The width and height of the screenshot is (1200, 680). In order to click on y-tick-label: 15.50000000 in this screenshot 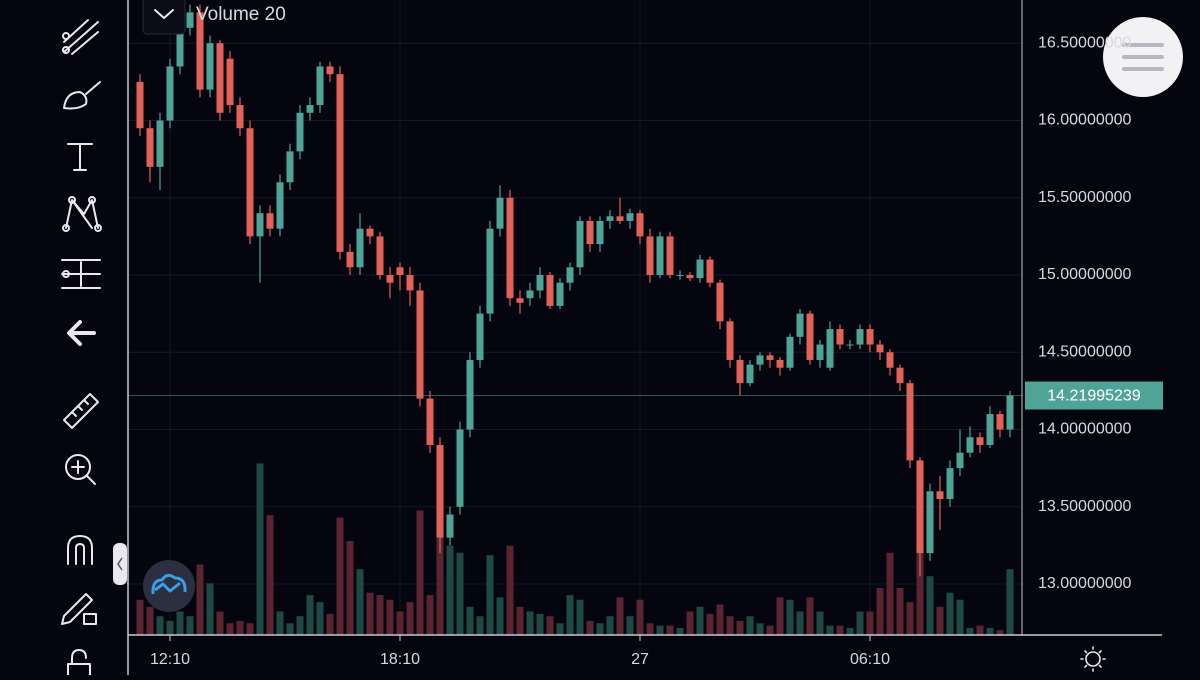, I will do `click(1085, 197)`.